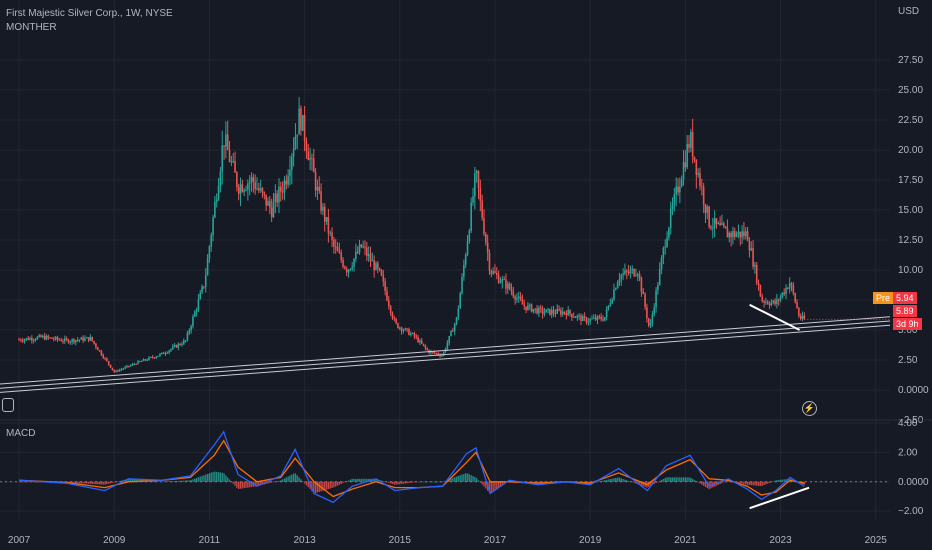  I want to click on time-tick-label: 2021, so click(685, 540).